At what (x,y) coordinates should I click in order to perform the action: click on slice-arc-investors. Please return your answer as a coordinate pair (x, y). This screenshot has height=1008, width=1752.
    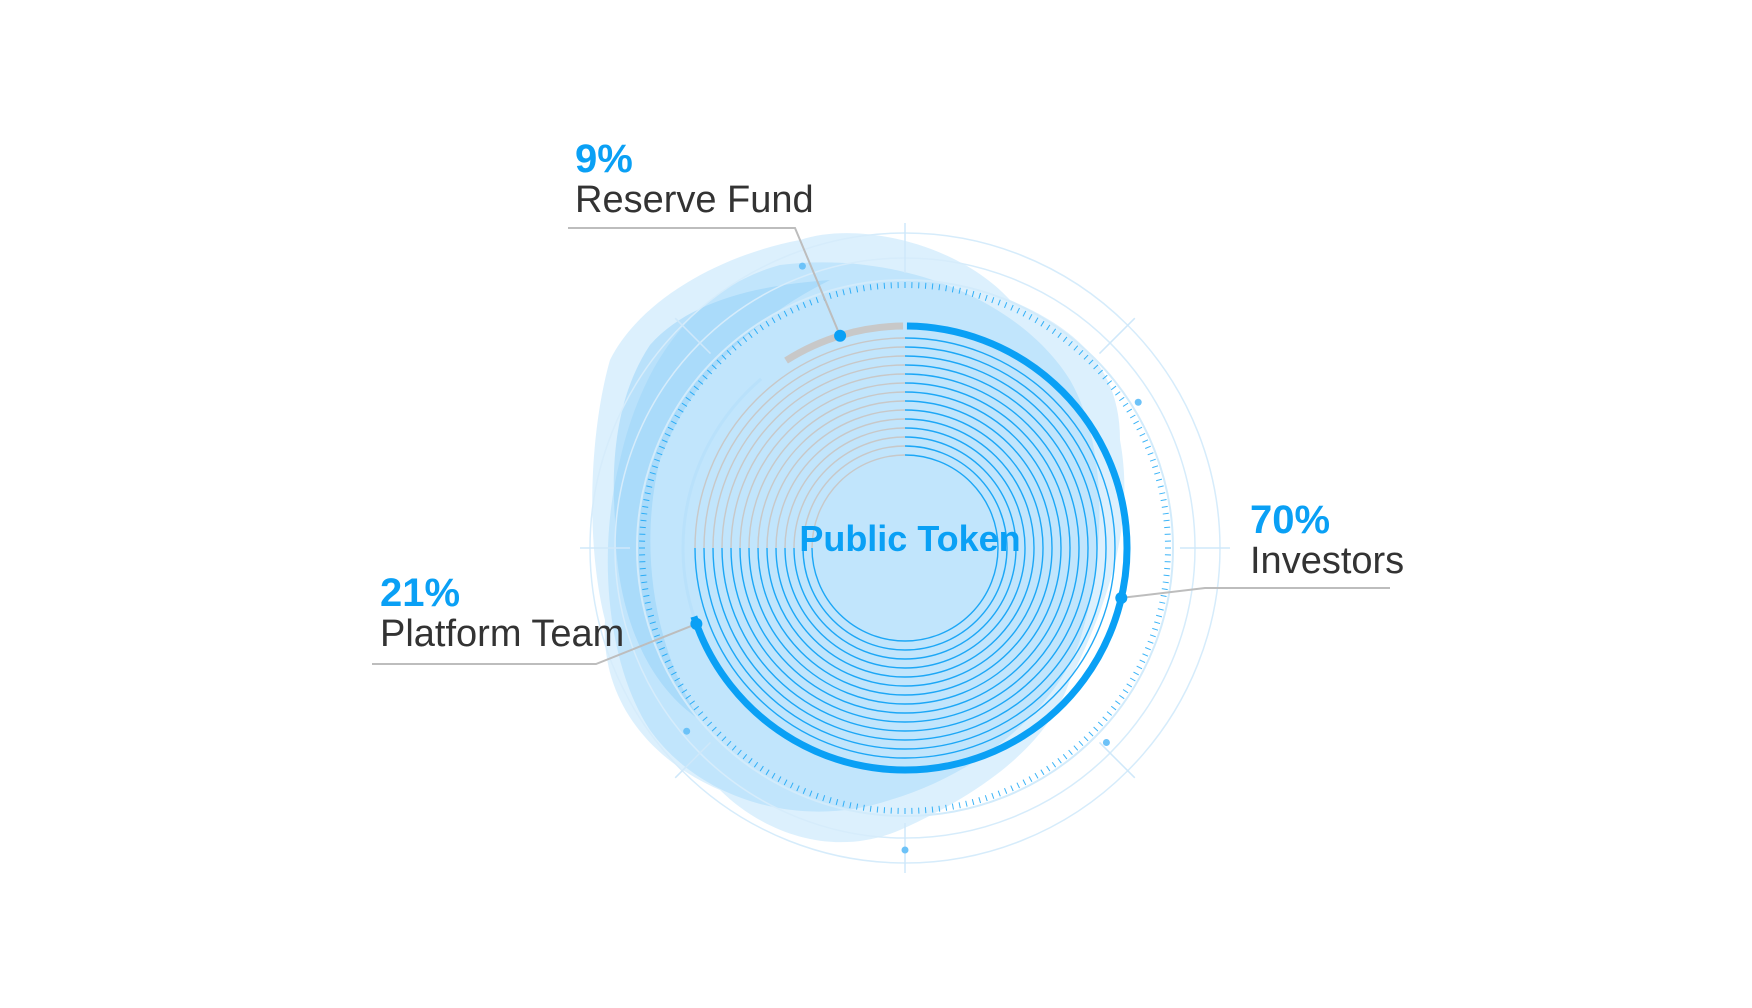
    Looking at the image, I should click on (910, 548).